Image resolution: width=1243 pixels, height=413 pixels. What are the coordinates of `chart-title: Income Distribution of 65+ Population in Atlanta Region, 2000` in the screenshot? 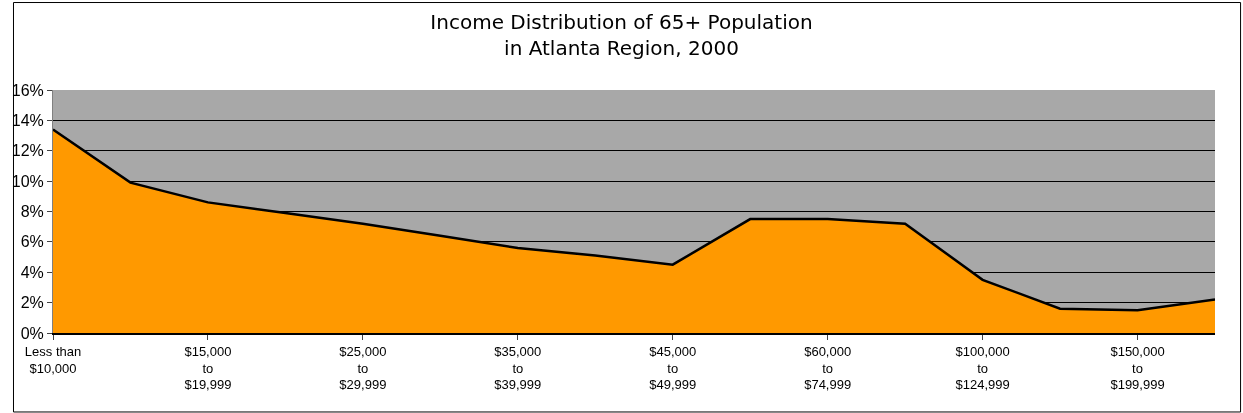 It's located at (621, 34).